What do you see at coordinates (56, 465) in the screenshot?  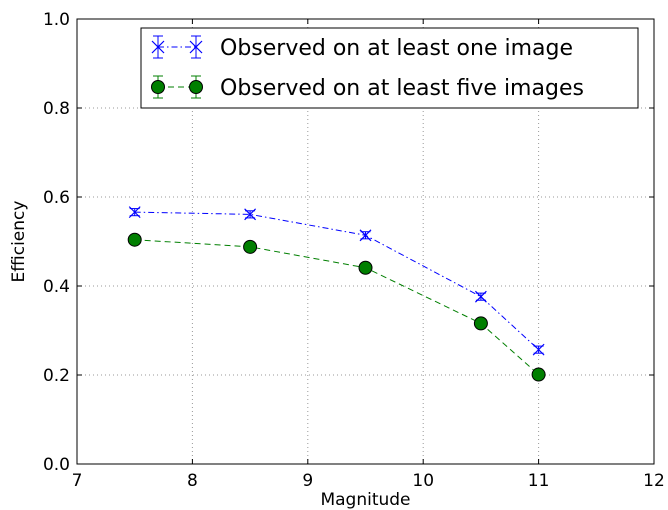 I see `y-tick-label: 0.0` at bounding box center [56, 465].